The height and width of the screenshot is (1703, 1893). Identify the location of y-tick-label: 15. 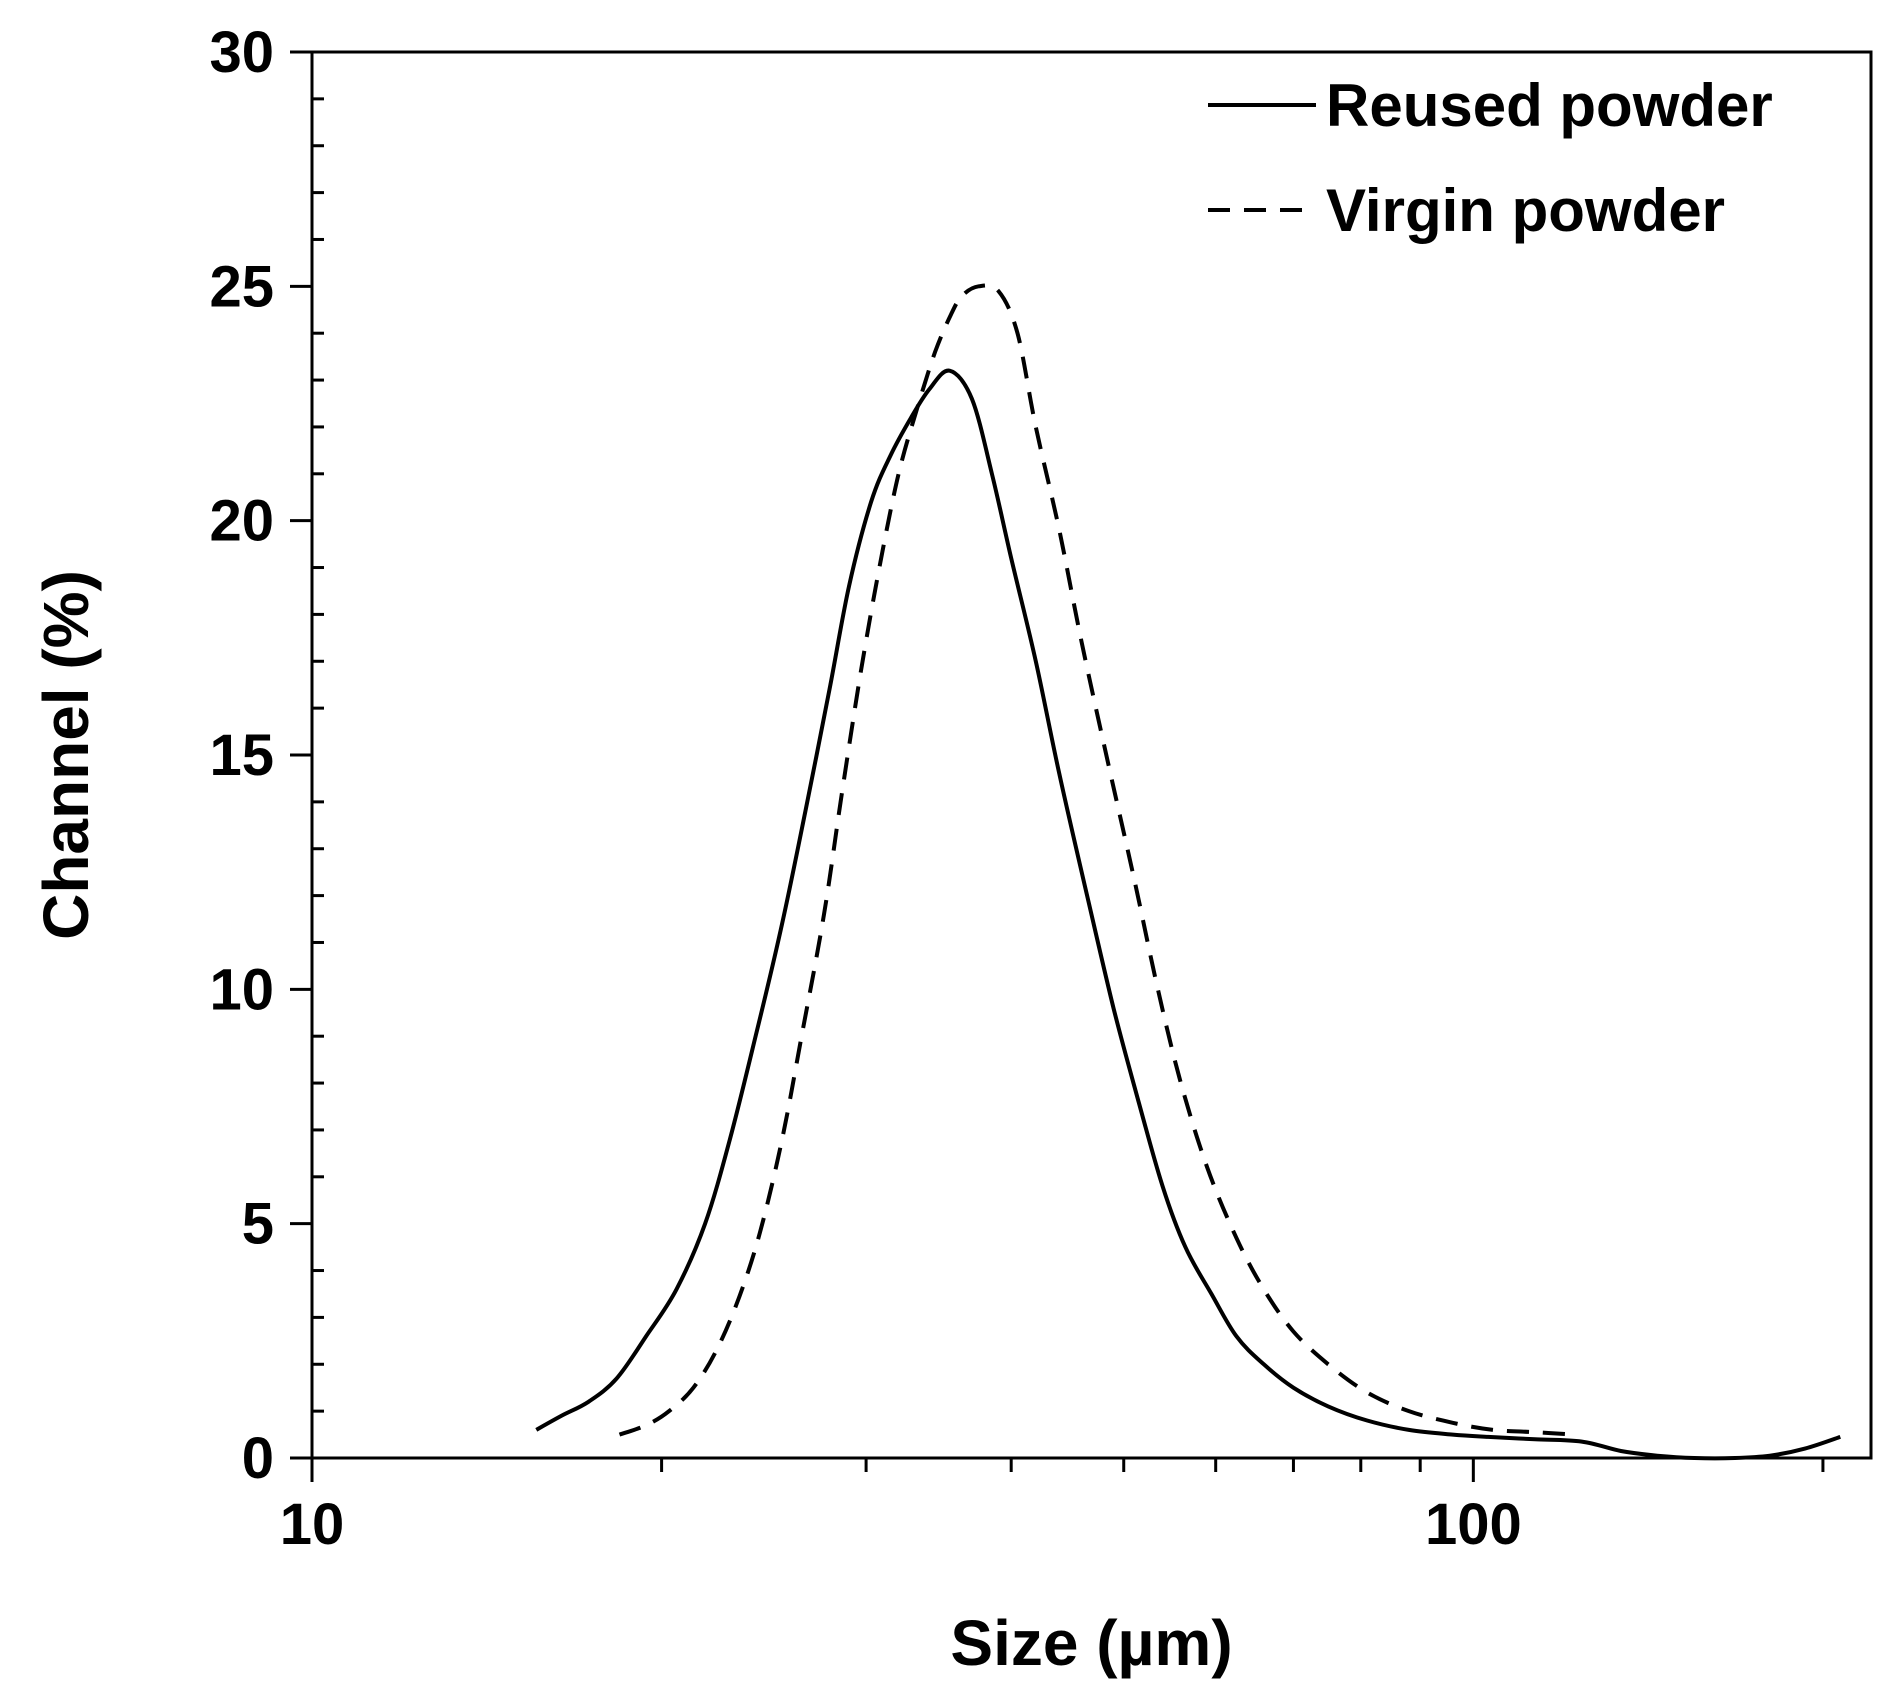
(241, 755).